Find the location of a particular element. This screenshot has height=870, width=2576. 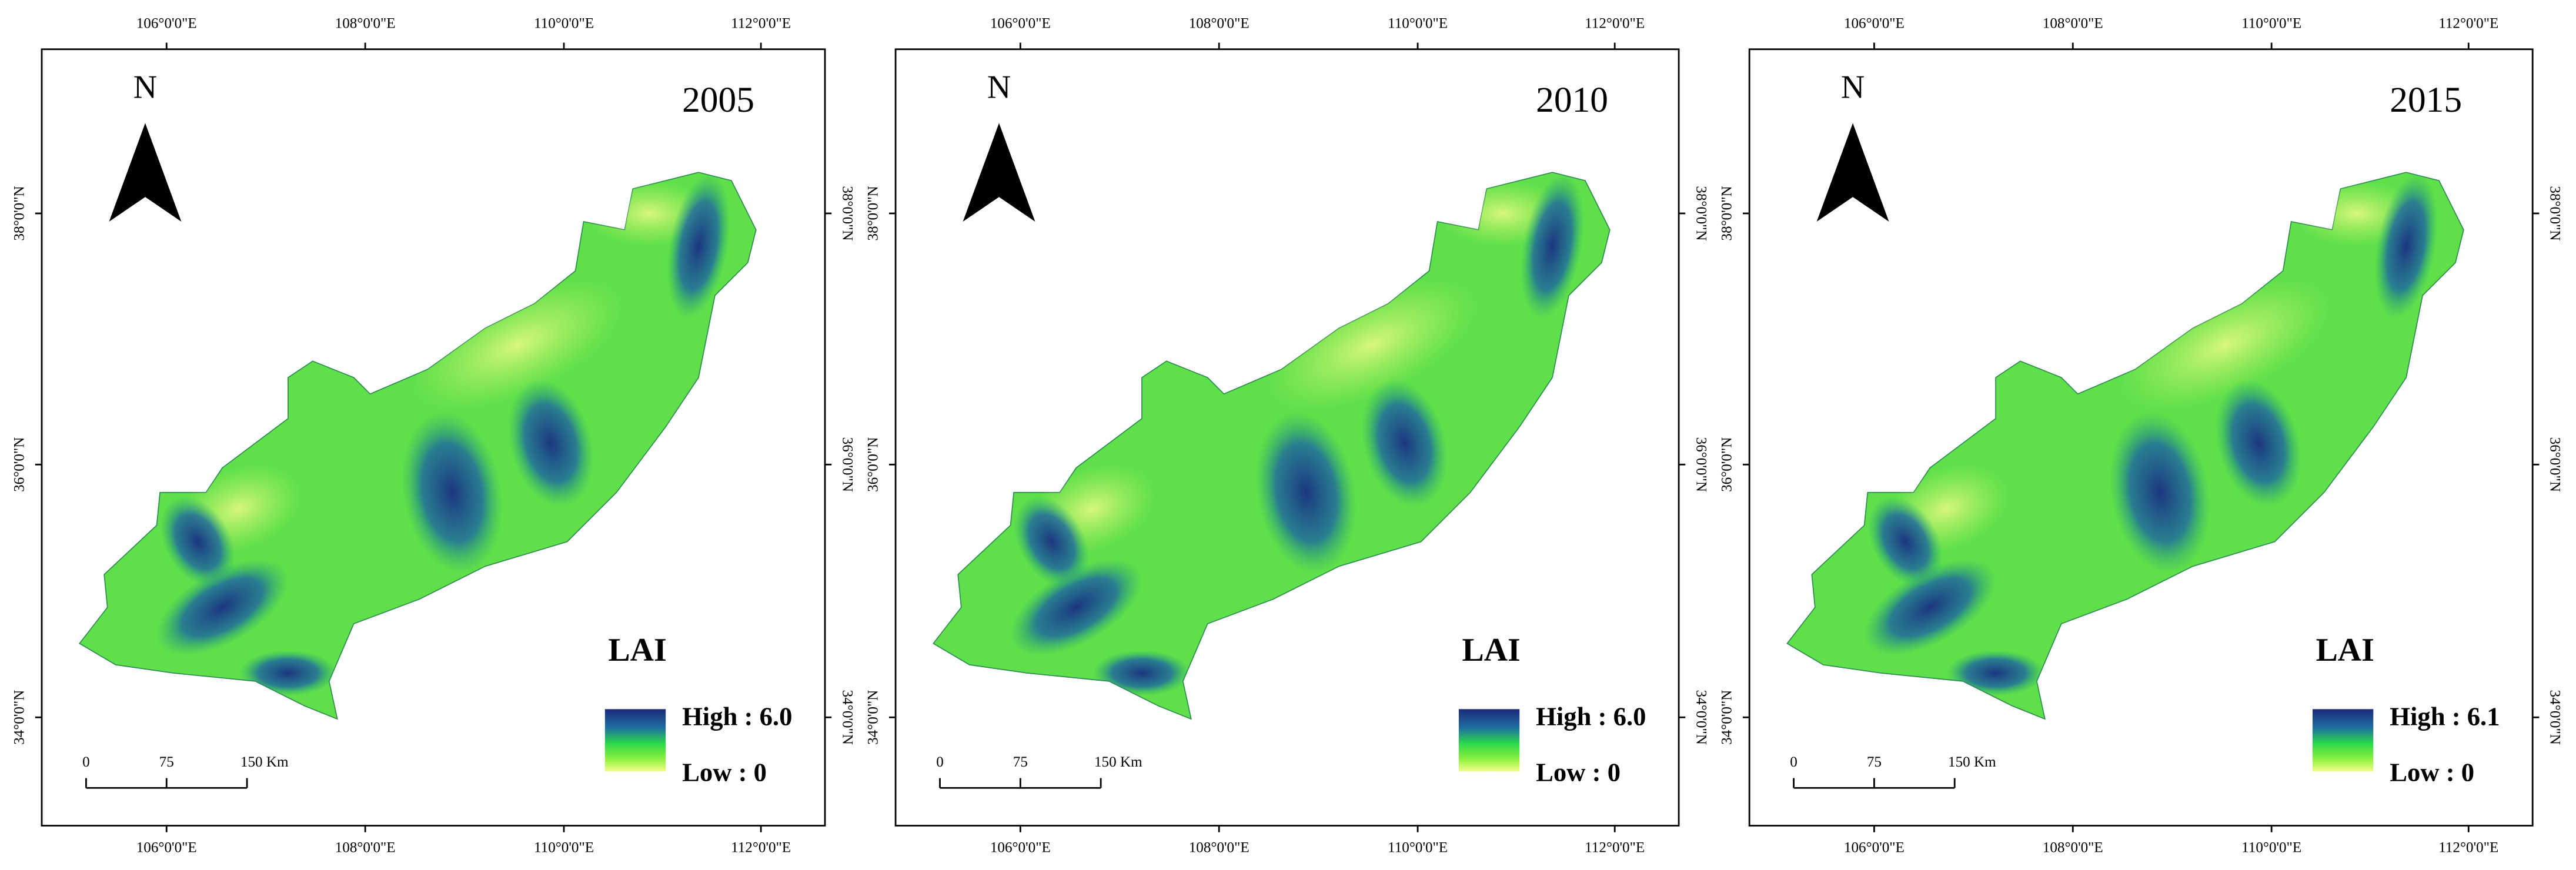

year: 2015 is located at coordinates (2426, 100).